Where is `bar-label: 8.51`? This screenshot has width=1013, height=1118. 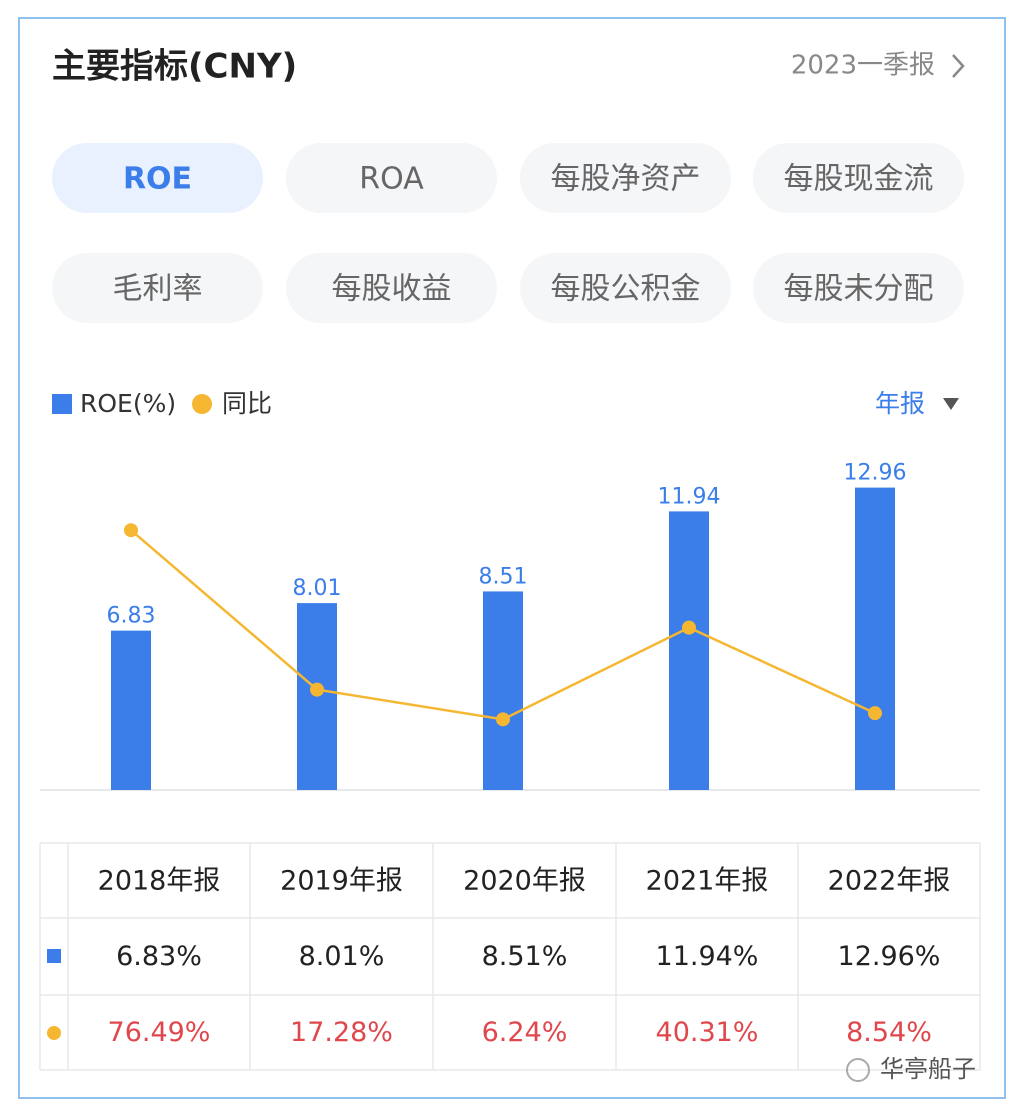 bar-label: 8.51 is located at coordinates (503, 576).